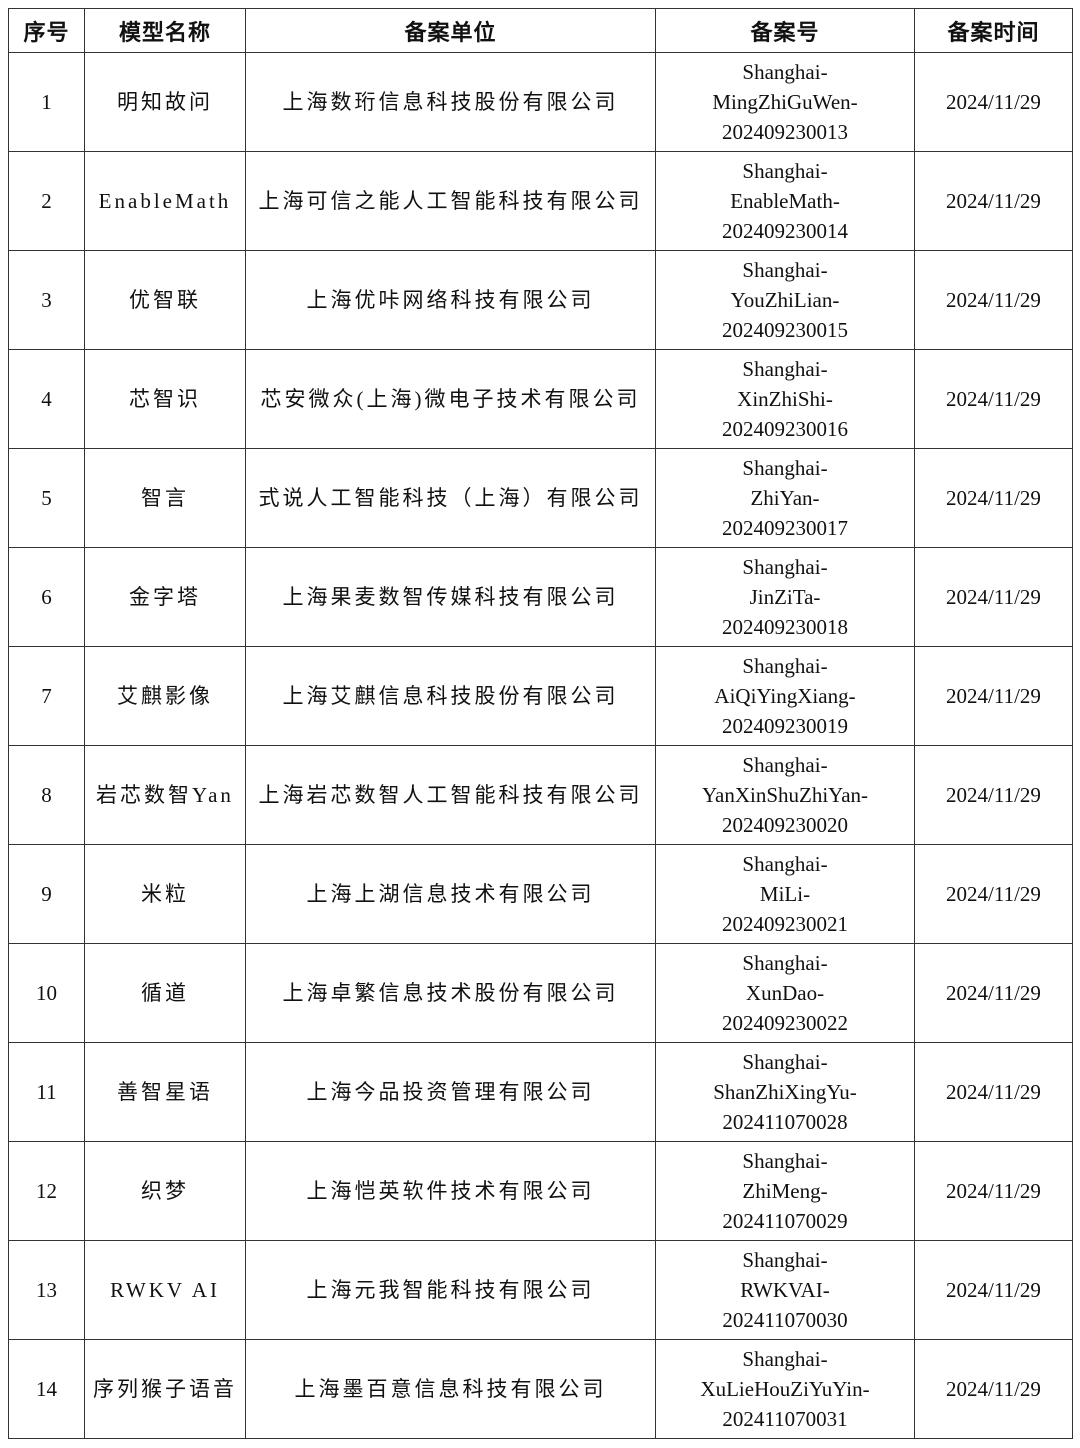 This screenshot has height=1448, width=1080. Describe the element at coordinates (165, 993) in the screenshot. I see `model-name: 循道` at that location.